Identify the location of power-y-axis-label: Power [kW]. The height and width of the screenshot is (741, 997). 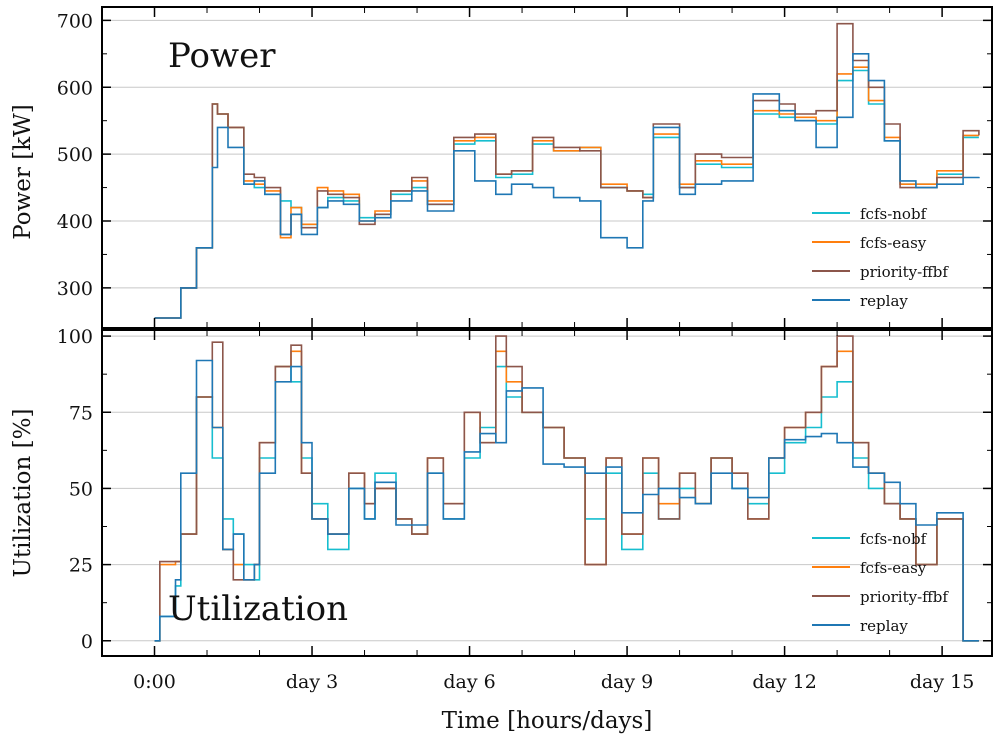
(23, 172).